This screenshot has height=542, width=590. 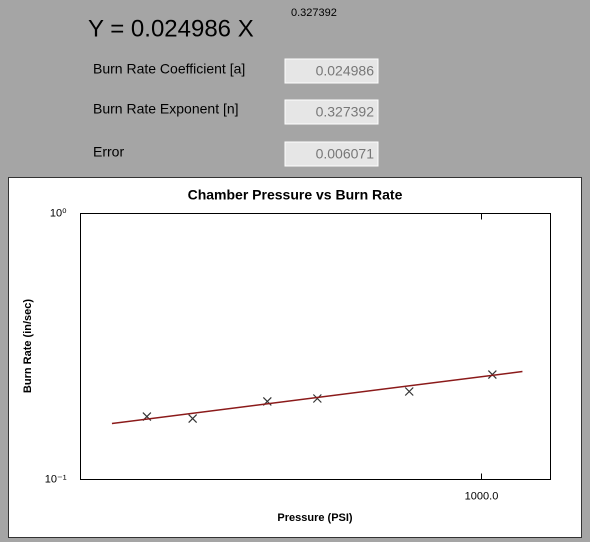 What do you see at coordinates (345, 154) in the screenshot?
I see `field-value: 0.006071` at bounding box center [345, 154].